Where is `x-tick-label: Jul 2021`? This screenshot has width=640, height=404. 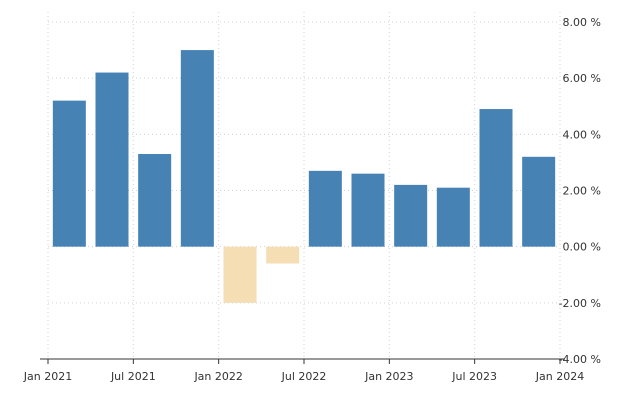 x-tick-label: Jul 2021 is located at coordinates (133, 376).